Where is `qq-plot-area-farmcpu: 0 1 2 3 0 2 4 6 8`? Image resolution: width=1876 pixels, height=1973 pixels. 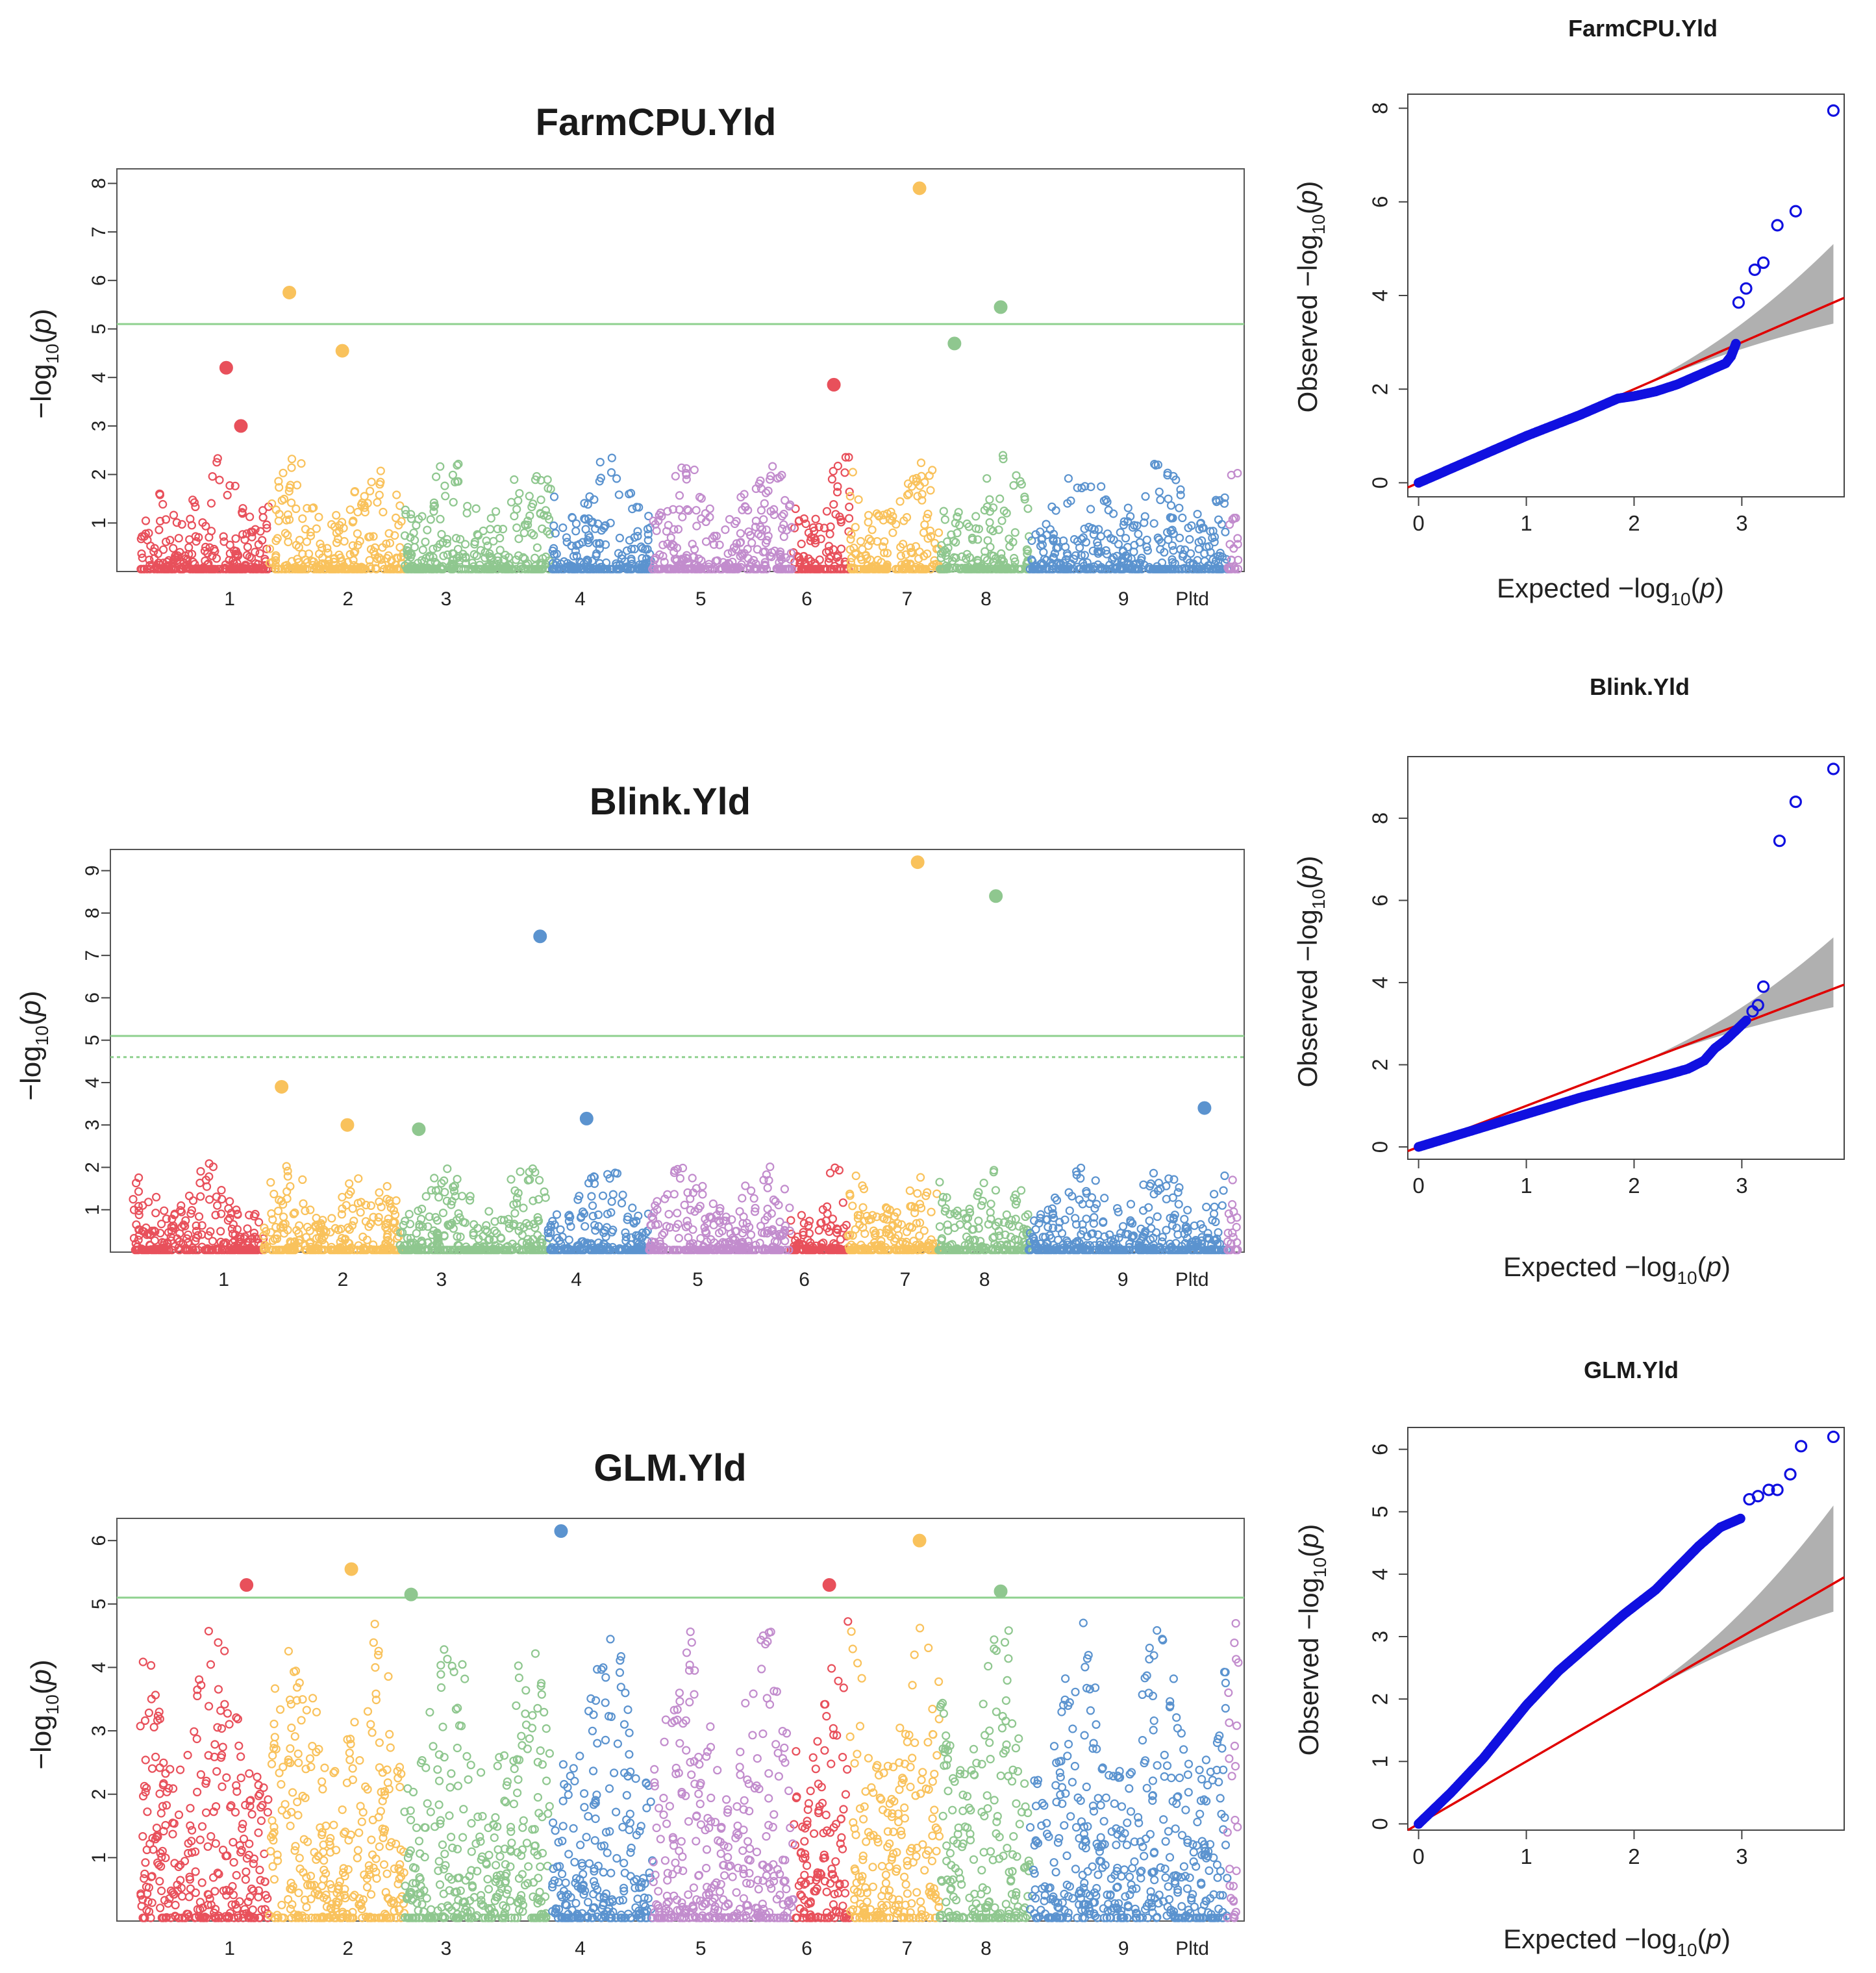
qq-plot-area-farmcpu: 0 1 2 3 0 2 4 6 8 is located at coordinates (1606, 314).